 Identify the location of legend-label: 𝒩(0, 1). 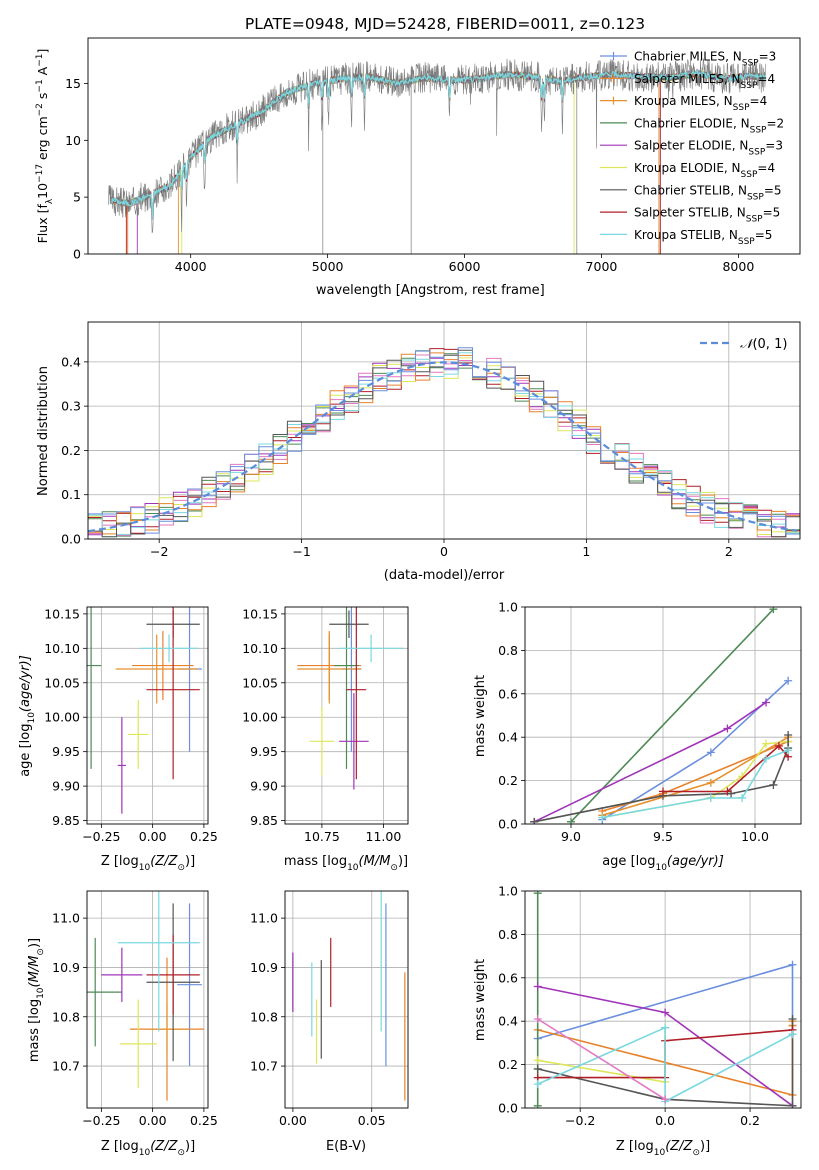
(763, 344).